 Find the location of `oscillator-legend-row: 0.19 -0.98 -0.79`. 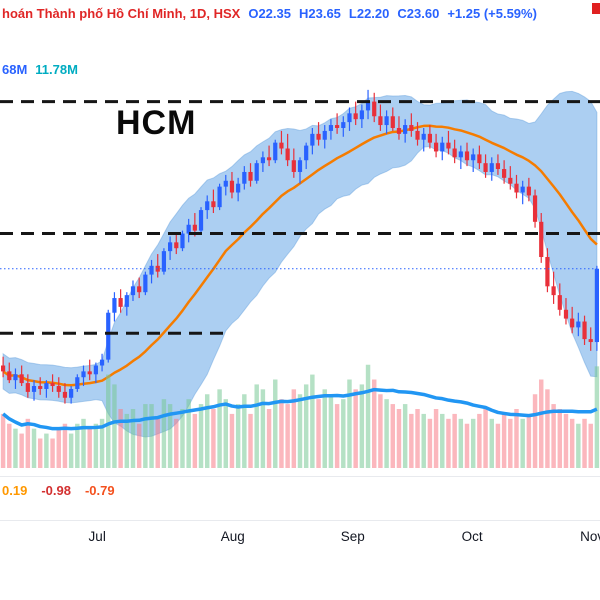

oscillator-legend-row: 0.19 -0.98 -0.79 is located at coordinates (58, 490).